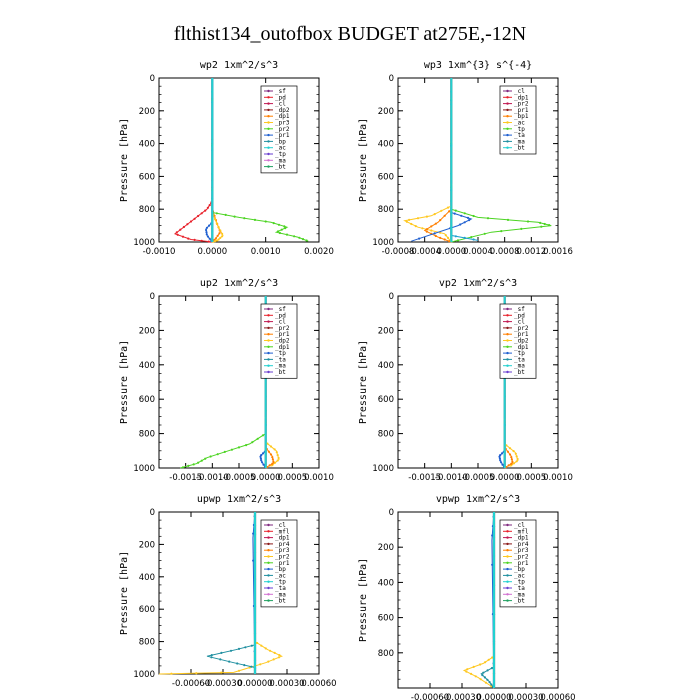 This screenshot has width=700, height=700. What do you see at coordinates (519, 135) in the screenshot?
I see `legend-label: _ta` at bounding box center [519, 135].